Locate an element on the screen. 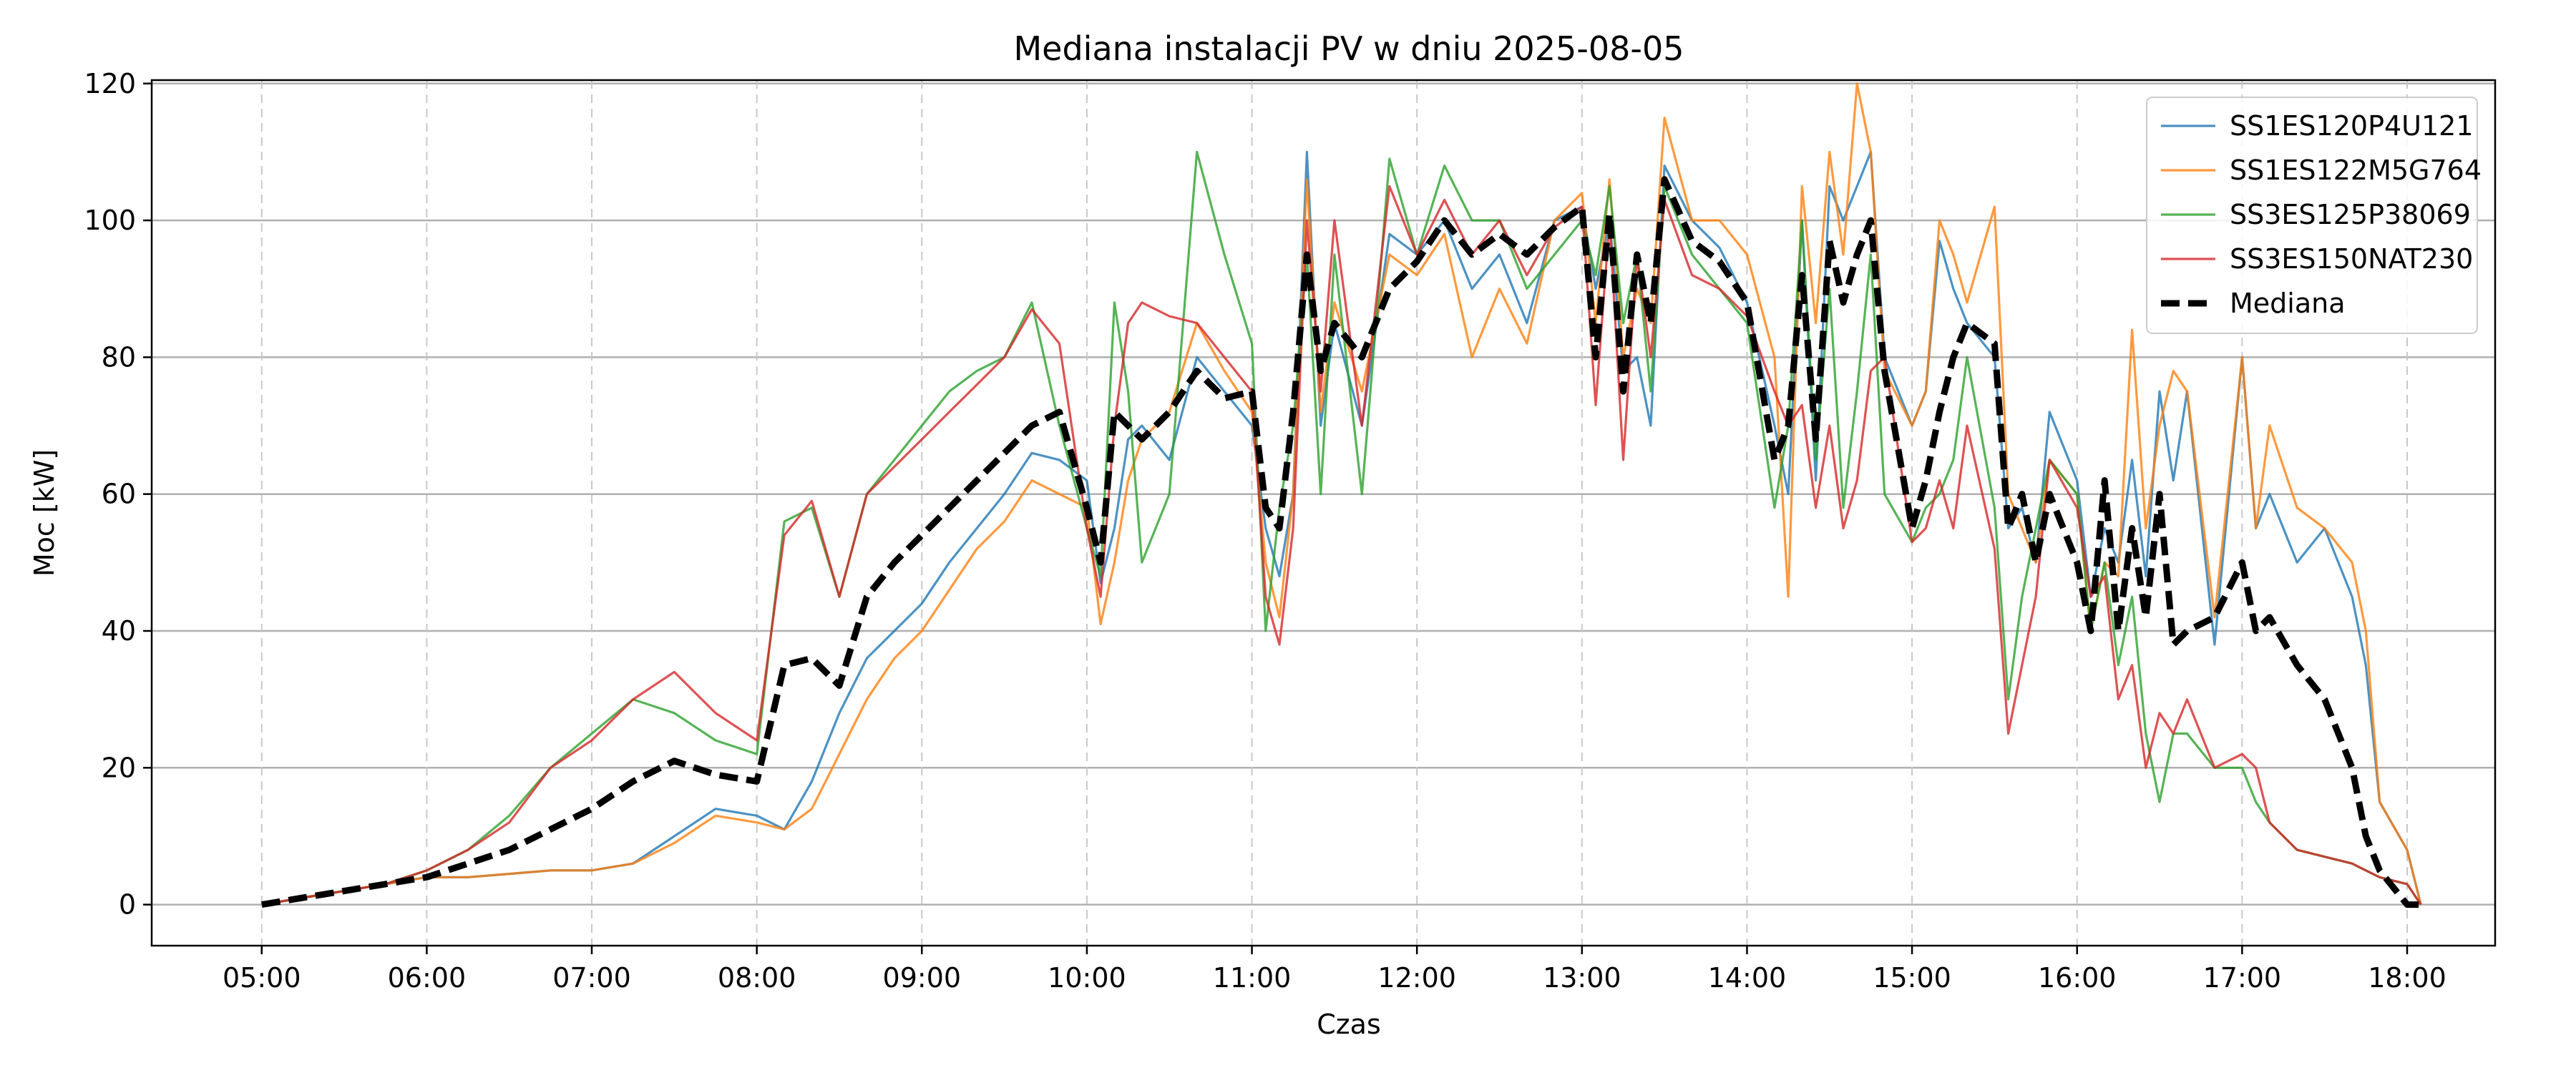  x-tick-label: 05:00 is located at coordinates (262, 978).